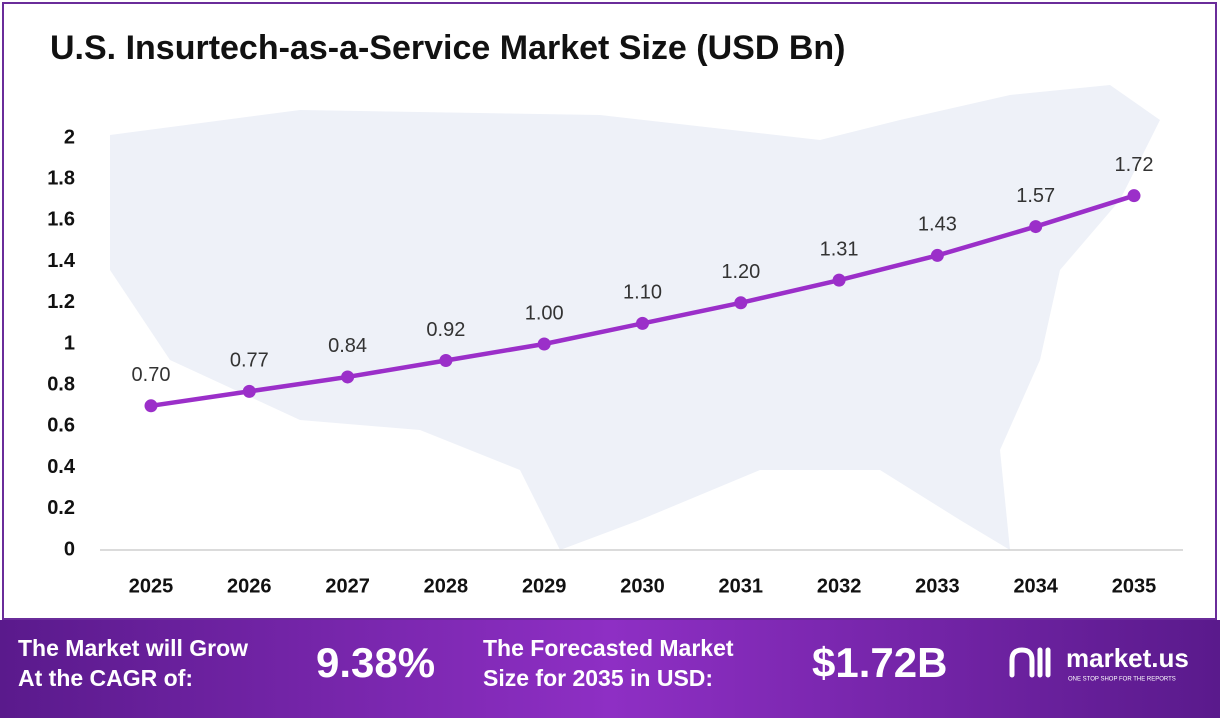 The height and width of the screenshot is (728, 1220). What do you see at coordinates (839, 249) in the screenshot?
I see `data-label: 1.31` at bounding box center [839, 249].